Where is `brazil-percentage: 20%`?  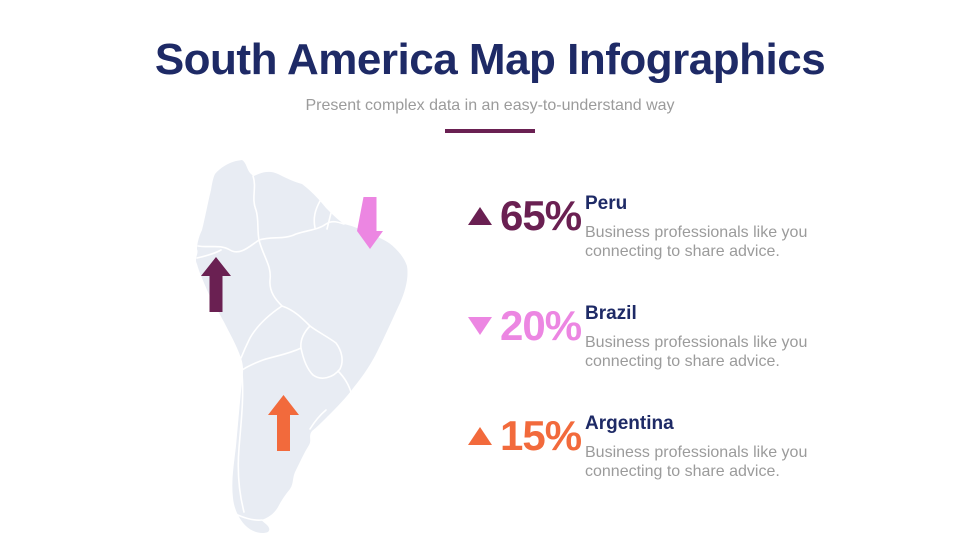
brazil-percentage: 20% is located at coordinates (541, 325).